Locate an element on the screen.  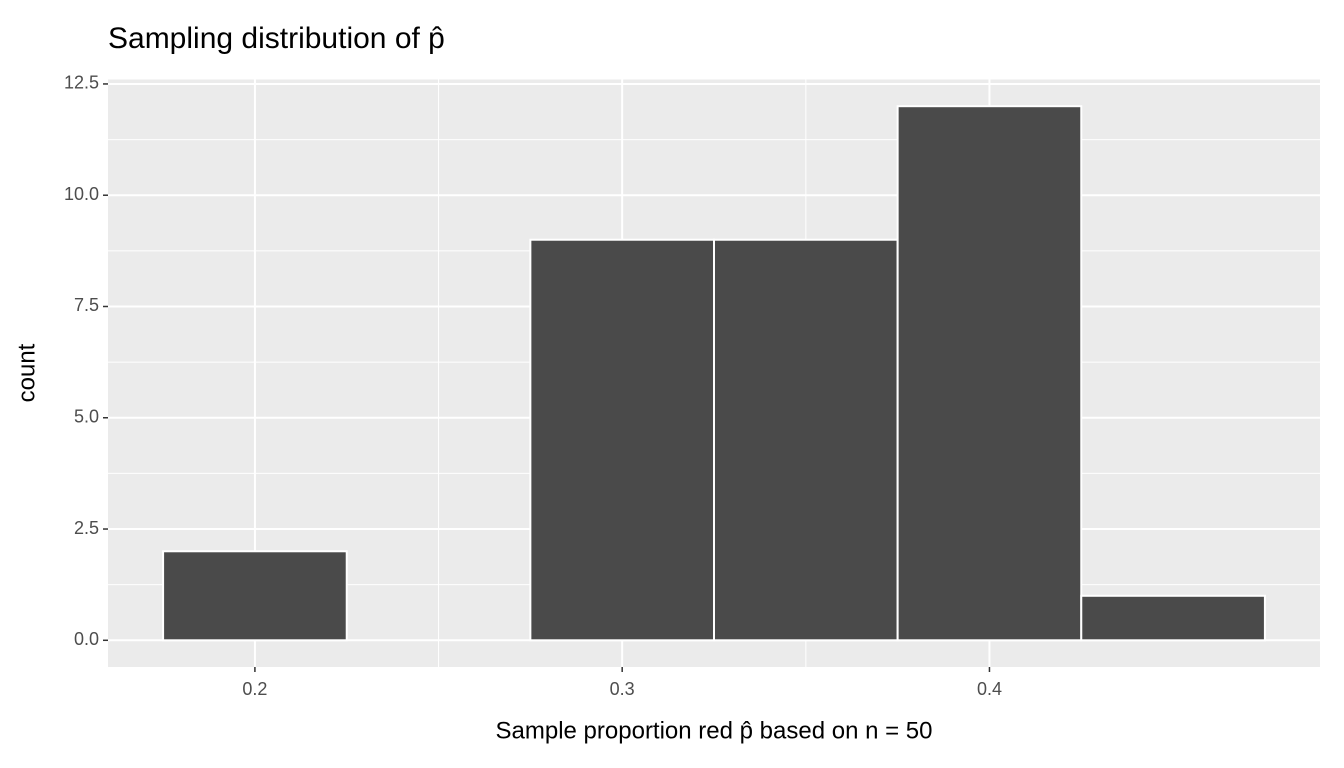
x-tick-label: 0.3 is located at coordinates (622, 689).